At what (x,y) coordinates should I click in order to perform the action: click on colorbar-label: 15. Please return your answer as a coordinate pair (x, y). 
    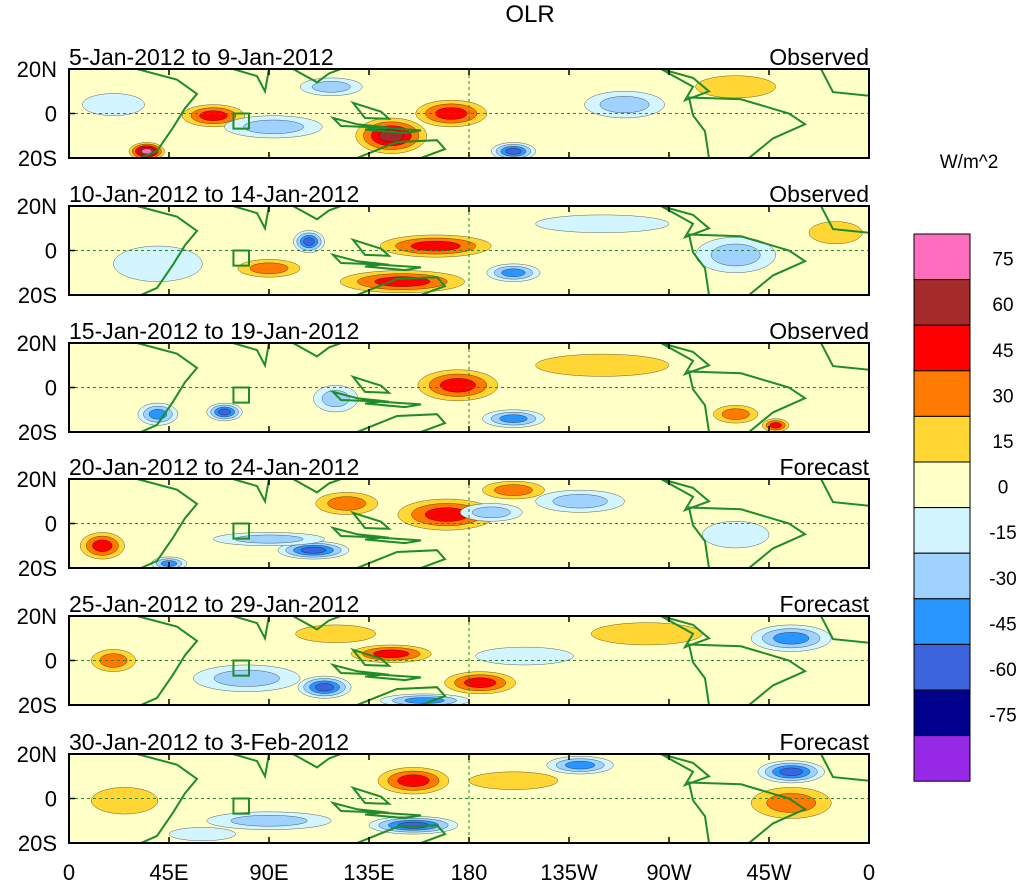
    Looking at the image, I should click on (1002, 442).